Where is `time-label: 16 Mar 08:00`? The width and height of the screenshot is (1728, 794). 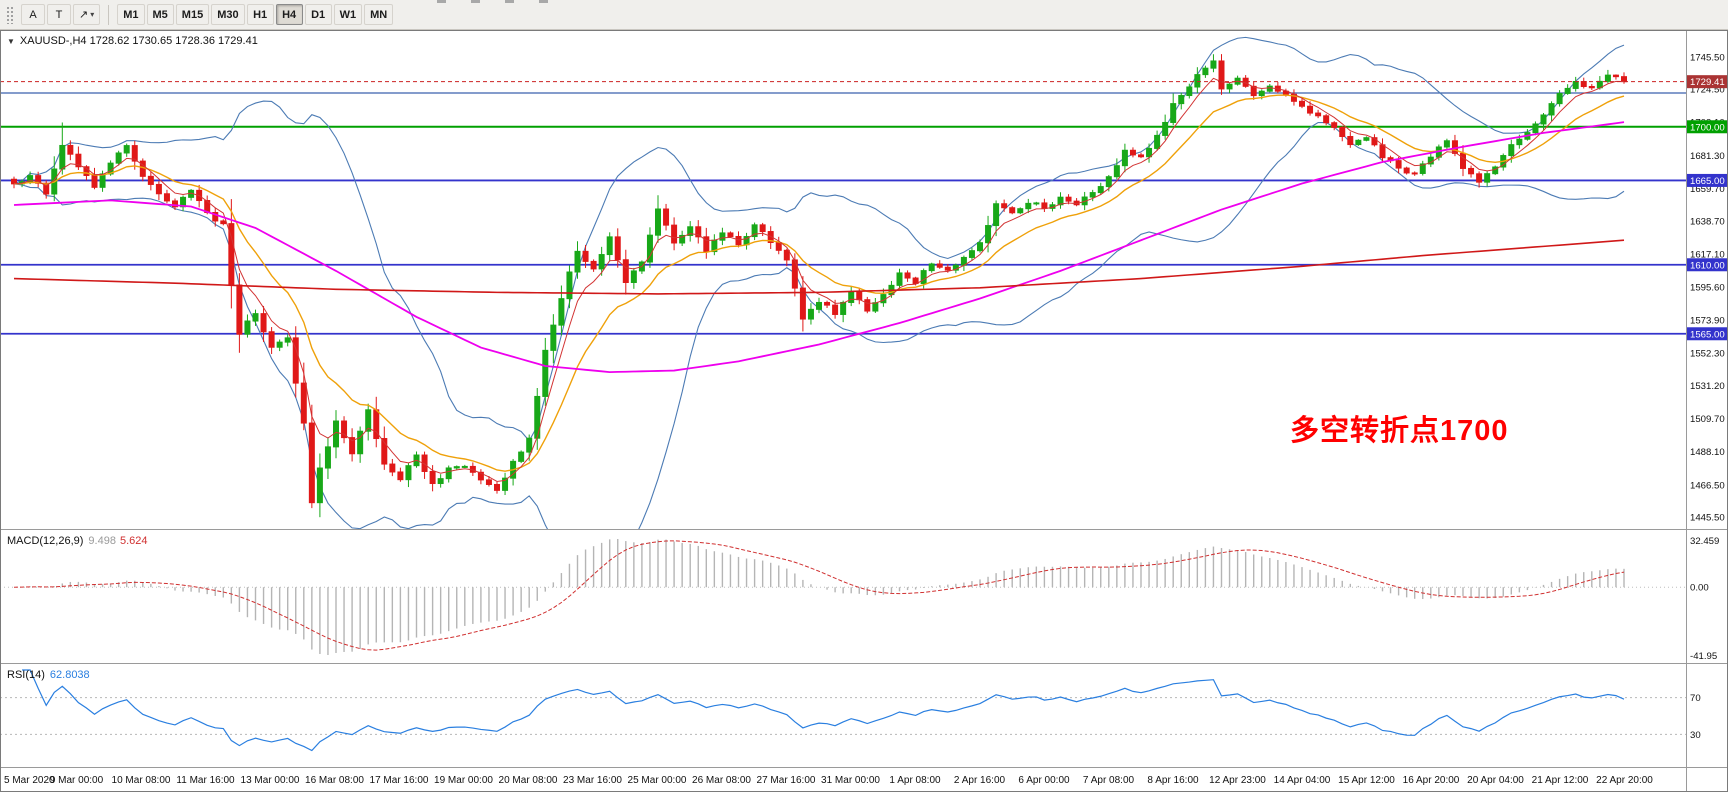
time-label: 16 Mar 08:00 is located at coordinates (334, 780).